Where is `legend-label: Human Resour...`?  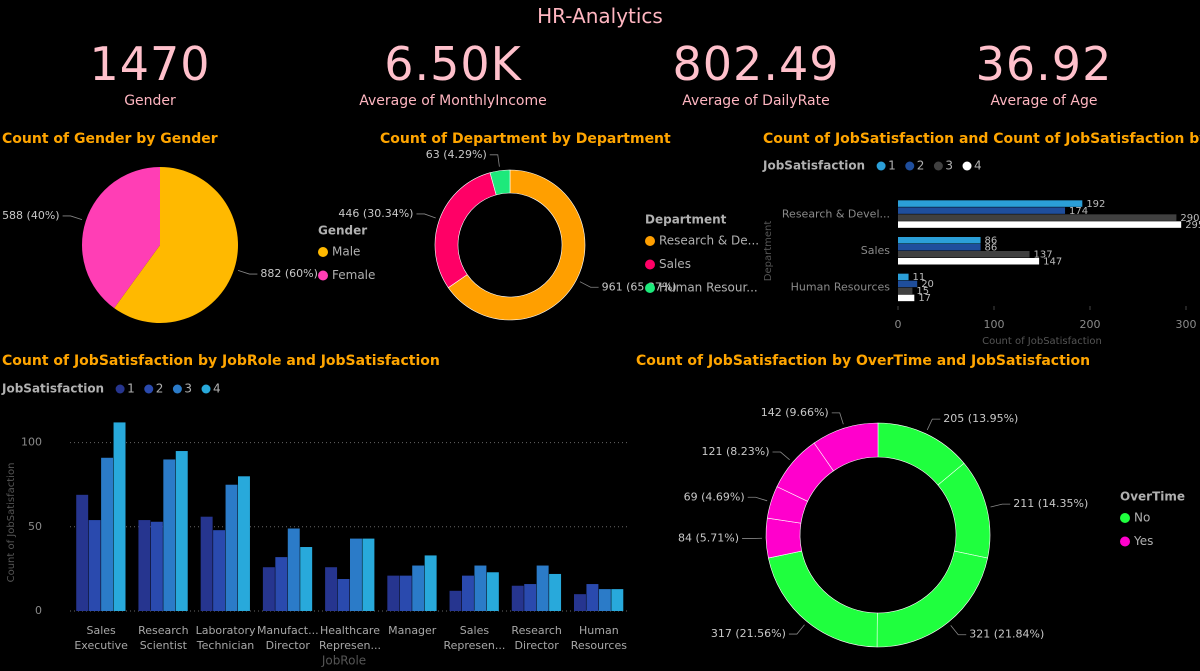
legend-label: Human Resour... is located at coordinates (708, 288).